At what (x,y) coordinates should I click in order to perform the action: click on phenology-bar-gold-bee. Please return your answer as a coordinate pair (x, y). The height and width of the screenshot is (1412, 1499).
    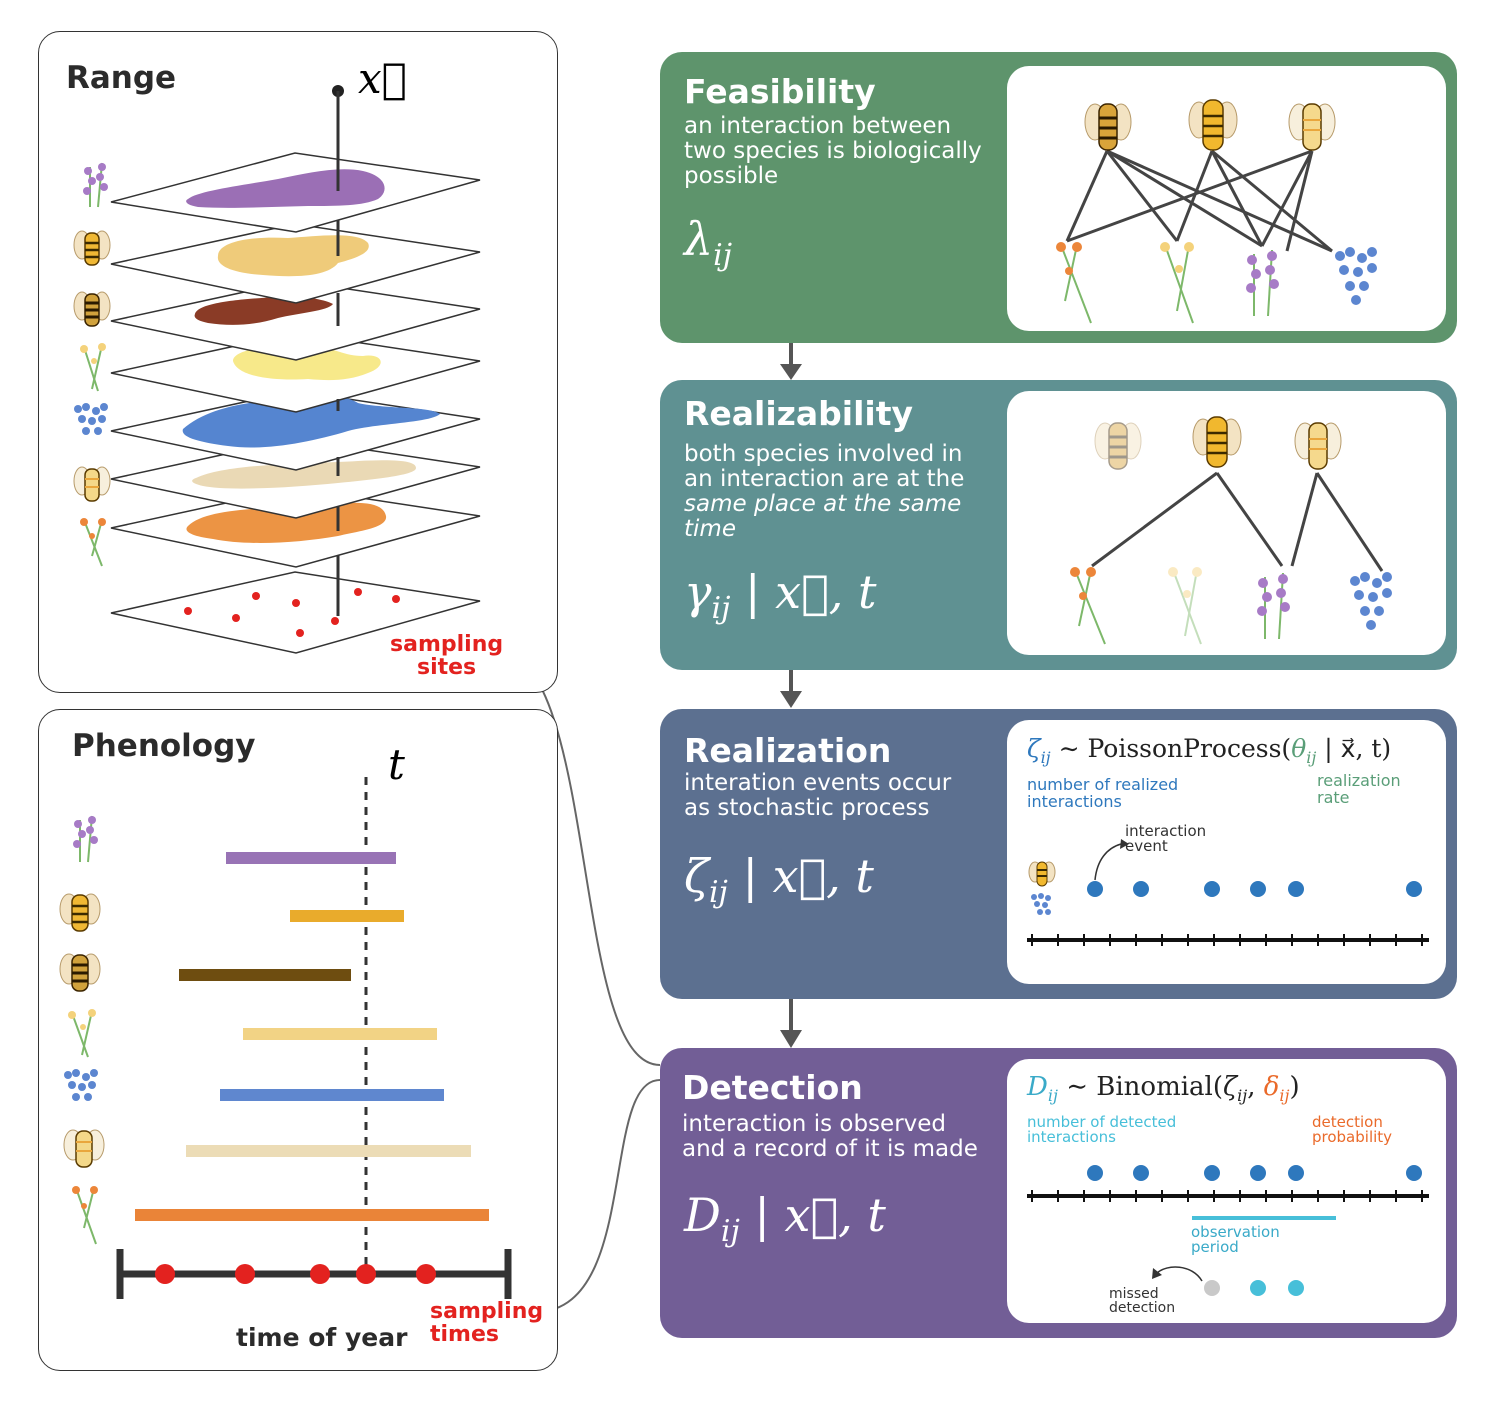
    Looking at the image, I should click on (347, 916).